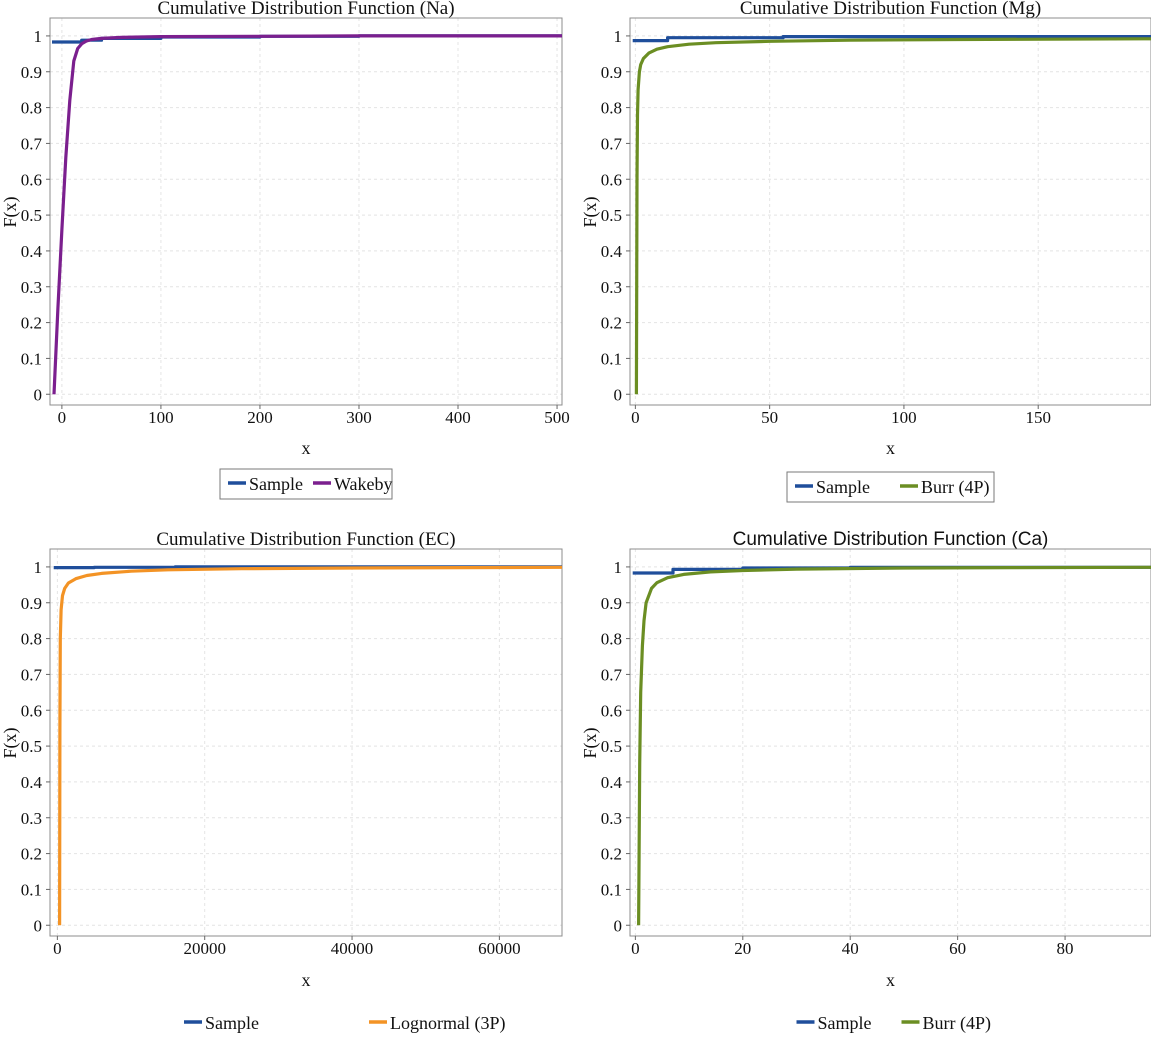 The height and width of the screenshot is (1039, 1151). I want to click on chart-title: Cumulative Distribution Function (Mg), so click(890, 9).